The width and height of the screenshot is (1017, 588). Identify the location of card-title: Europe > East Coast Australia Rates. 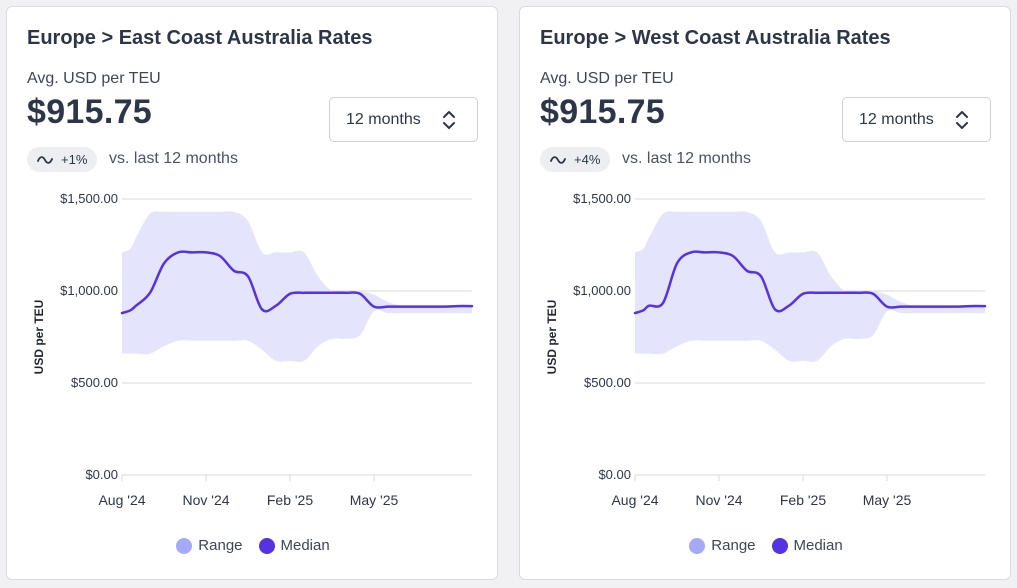
(200, 38).